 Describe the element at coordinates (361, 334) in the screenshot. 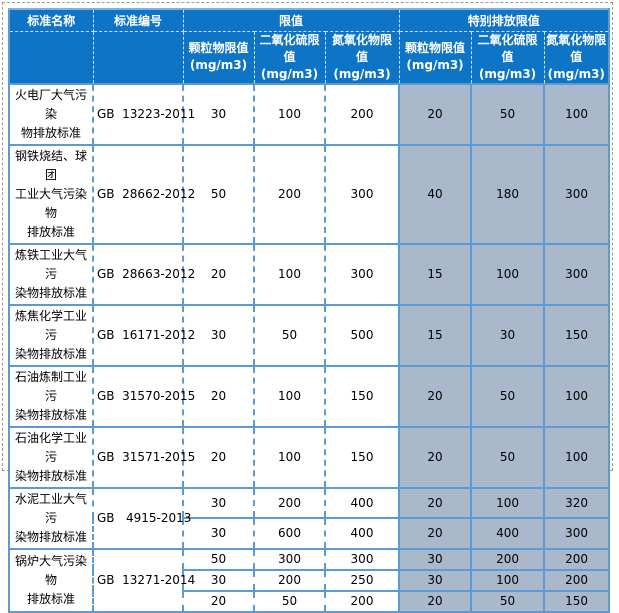

I see `limit-value-cell: 500` at that location.